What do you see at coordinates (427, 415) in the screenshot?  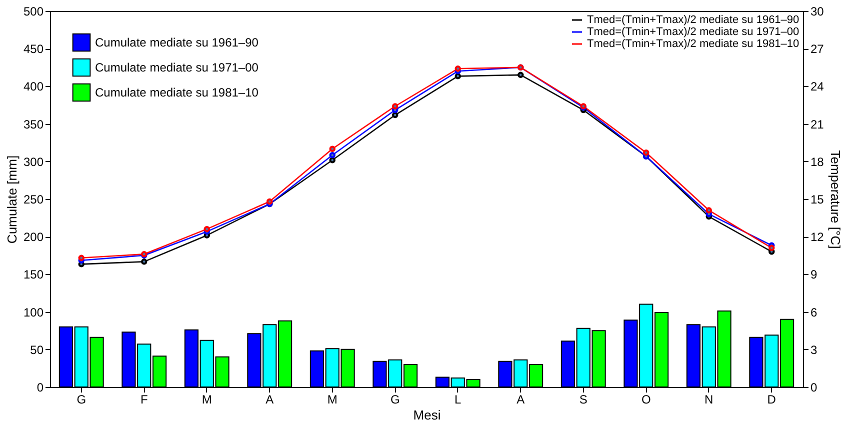 I see `x-axis-title: Mesi` at bounding box center [427, 415].